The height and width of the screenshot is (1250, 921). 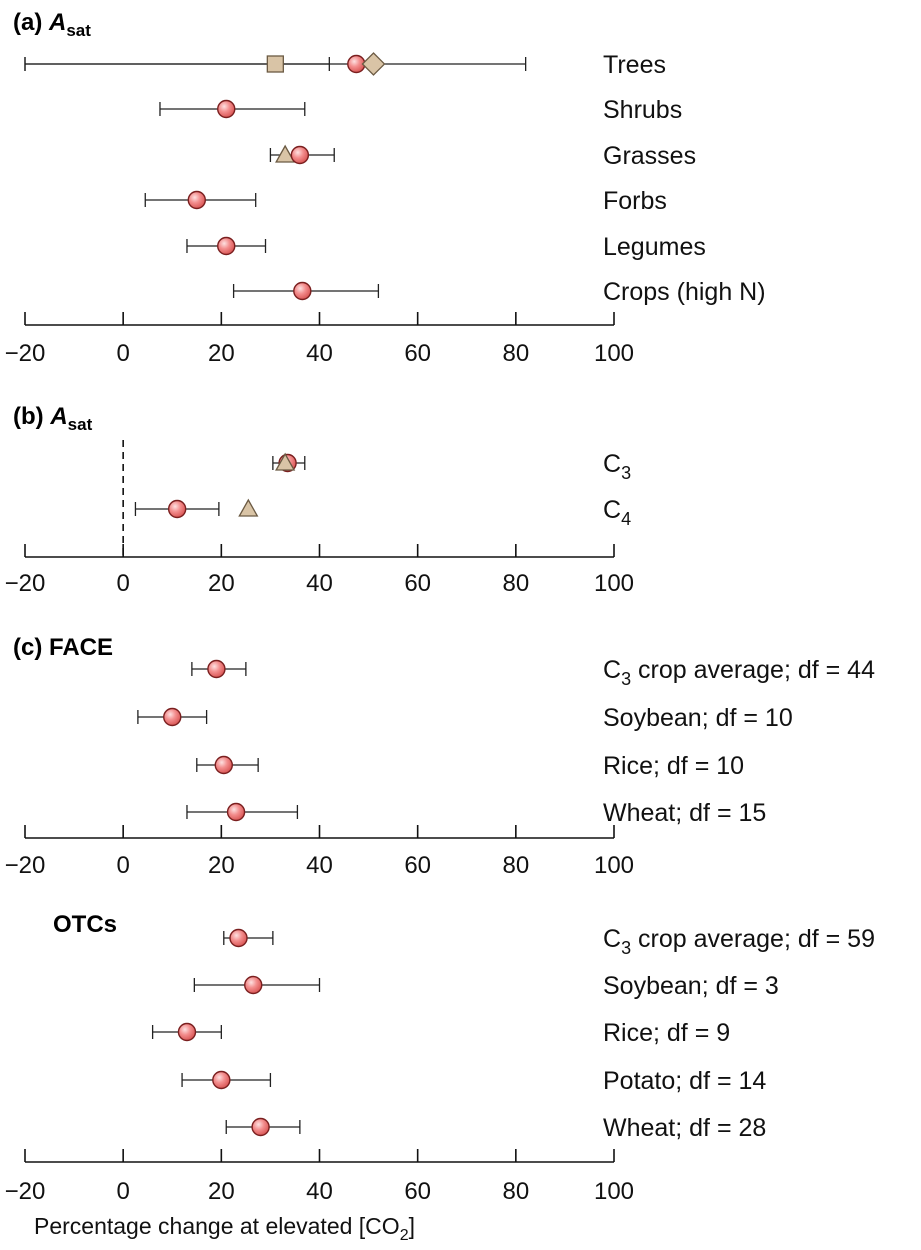 I want to click on category-label: Grasses, so click(x=649, y=156).